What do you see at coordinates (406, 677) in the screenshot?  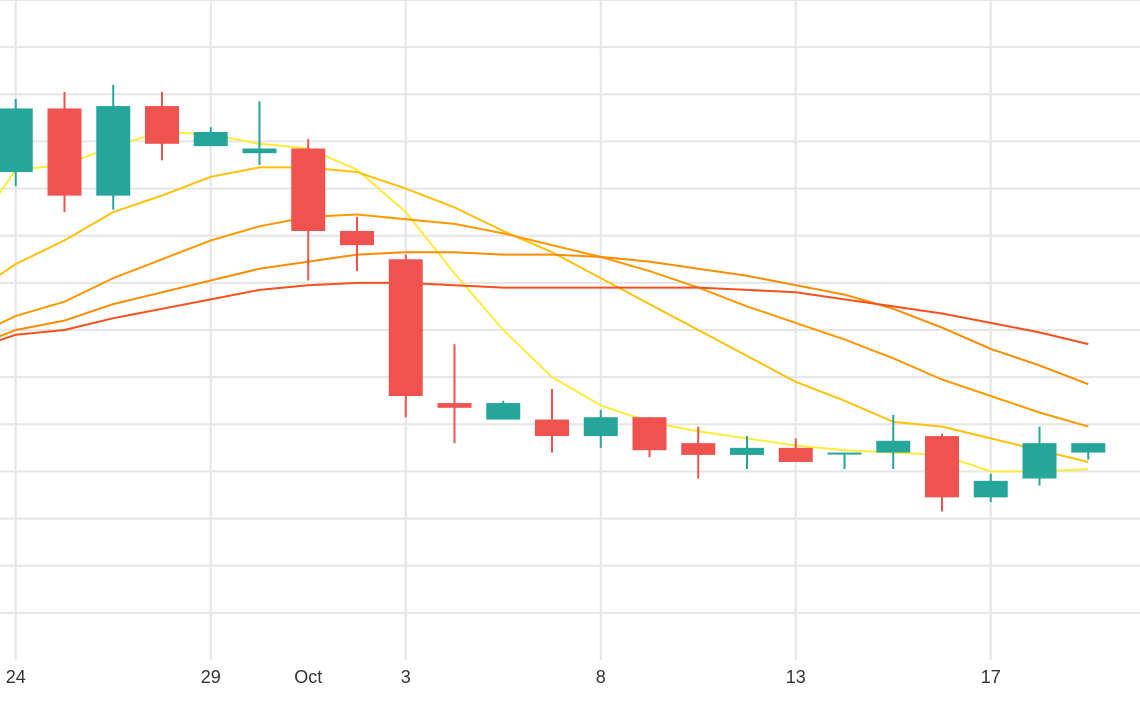 I see `x-tick-label: 3` at bounding box center [406, 677].